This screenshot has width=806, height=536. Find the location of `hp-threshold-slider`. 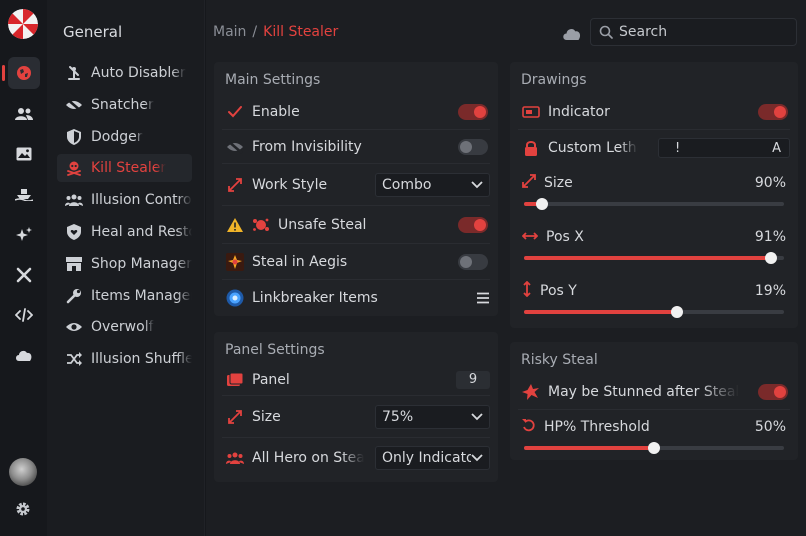

hp-threshold-slider is located at coordinates (654, 448).